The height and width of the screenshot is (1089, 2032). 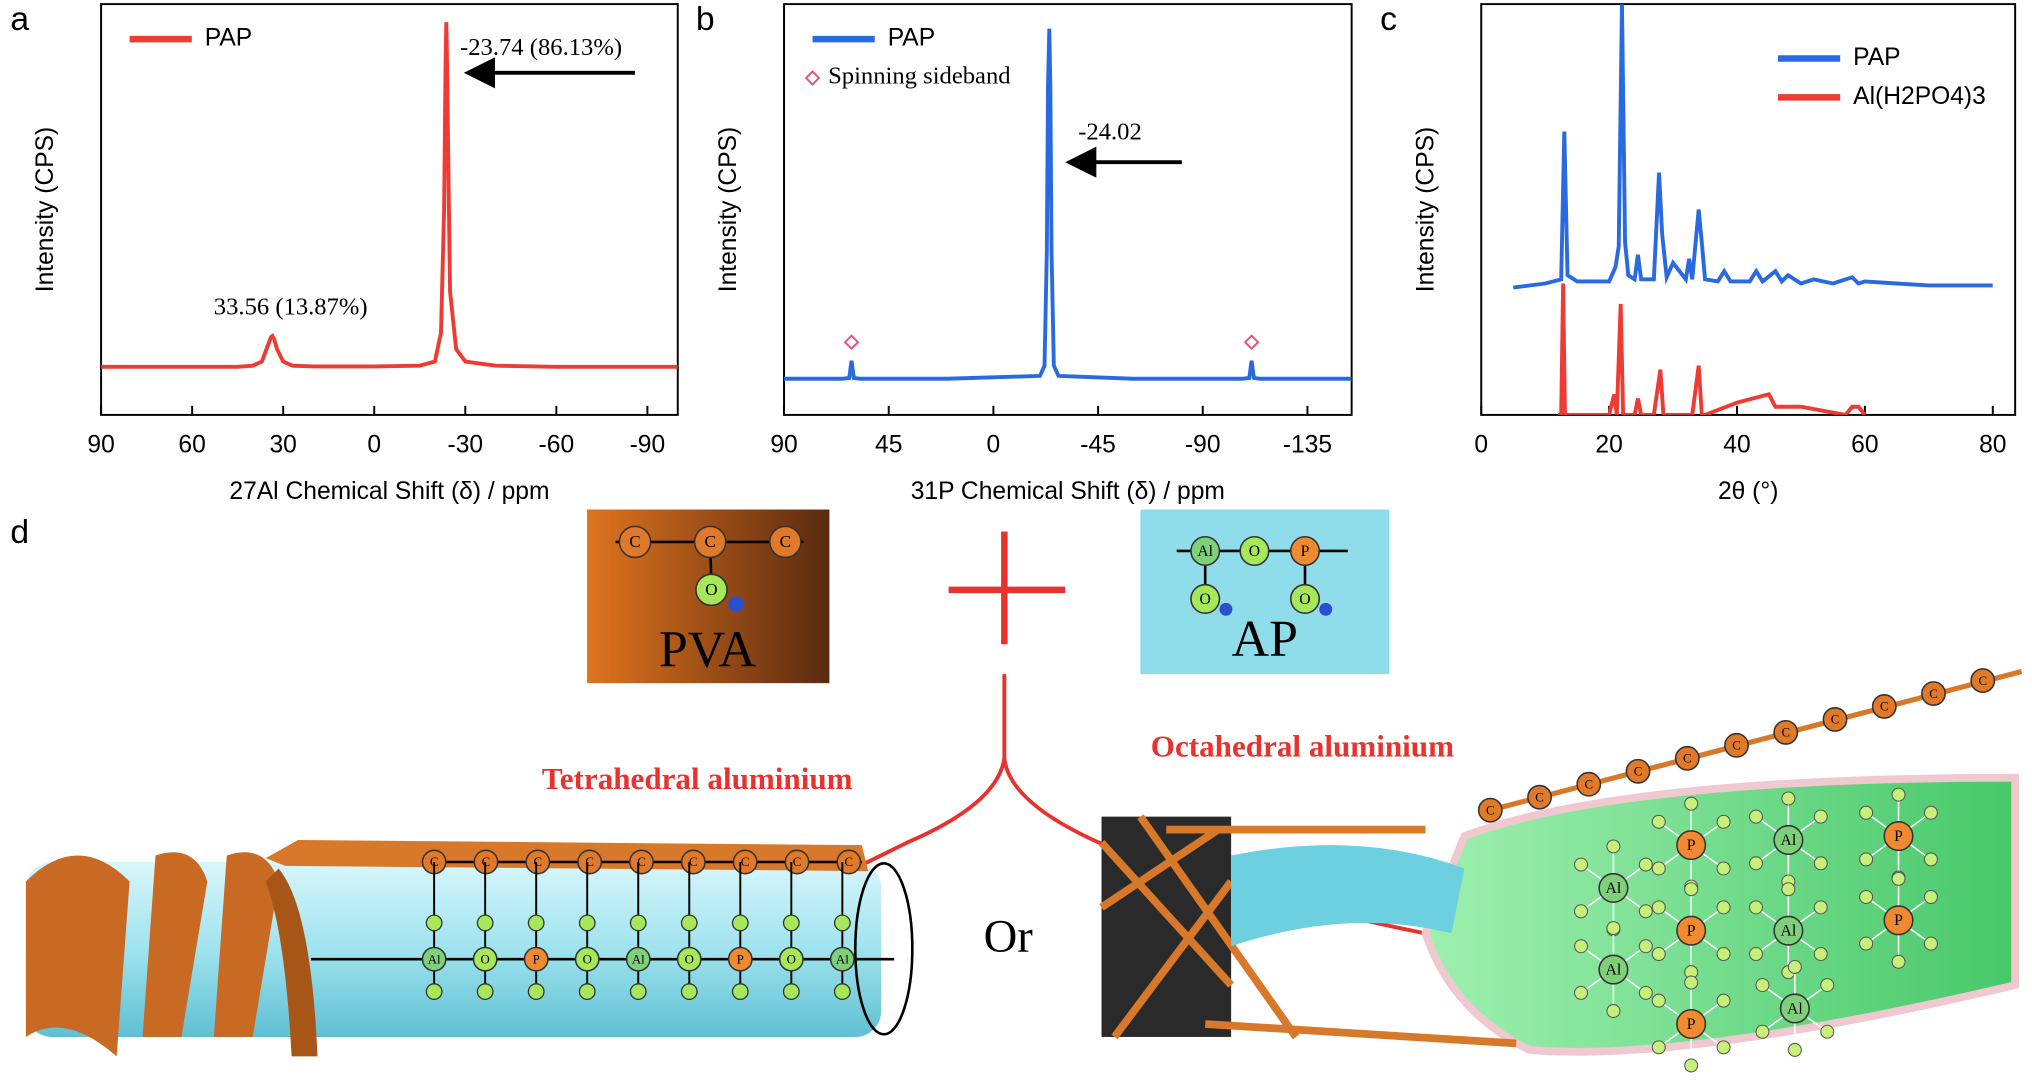 I want to click on fibre-strands, so click(x=1307, y=931).